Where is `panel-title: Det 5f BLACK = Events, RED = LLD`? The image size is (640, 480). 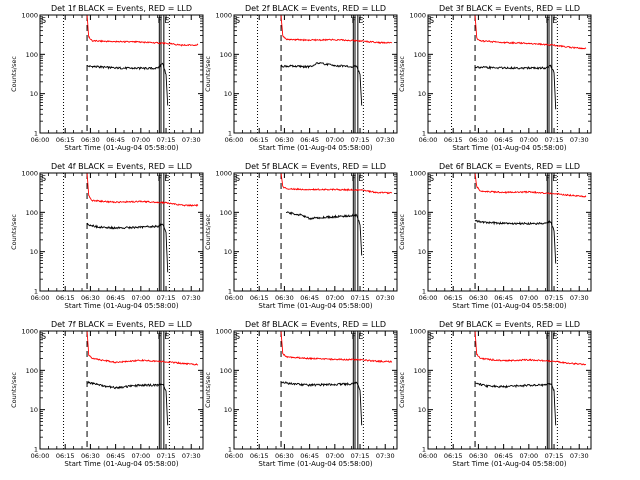
panel-title: Det 5f BLACK = Events, RED = LLD is located at coordinates (315, 166).